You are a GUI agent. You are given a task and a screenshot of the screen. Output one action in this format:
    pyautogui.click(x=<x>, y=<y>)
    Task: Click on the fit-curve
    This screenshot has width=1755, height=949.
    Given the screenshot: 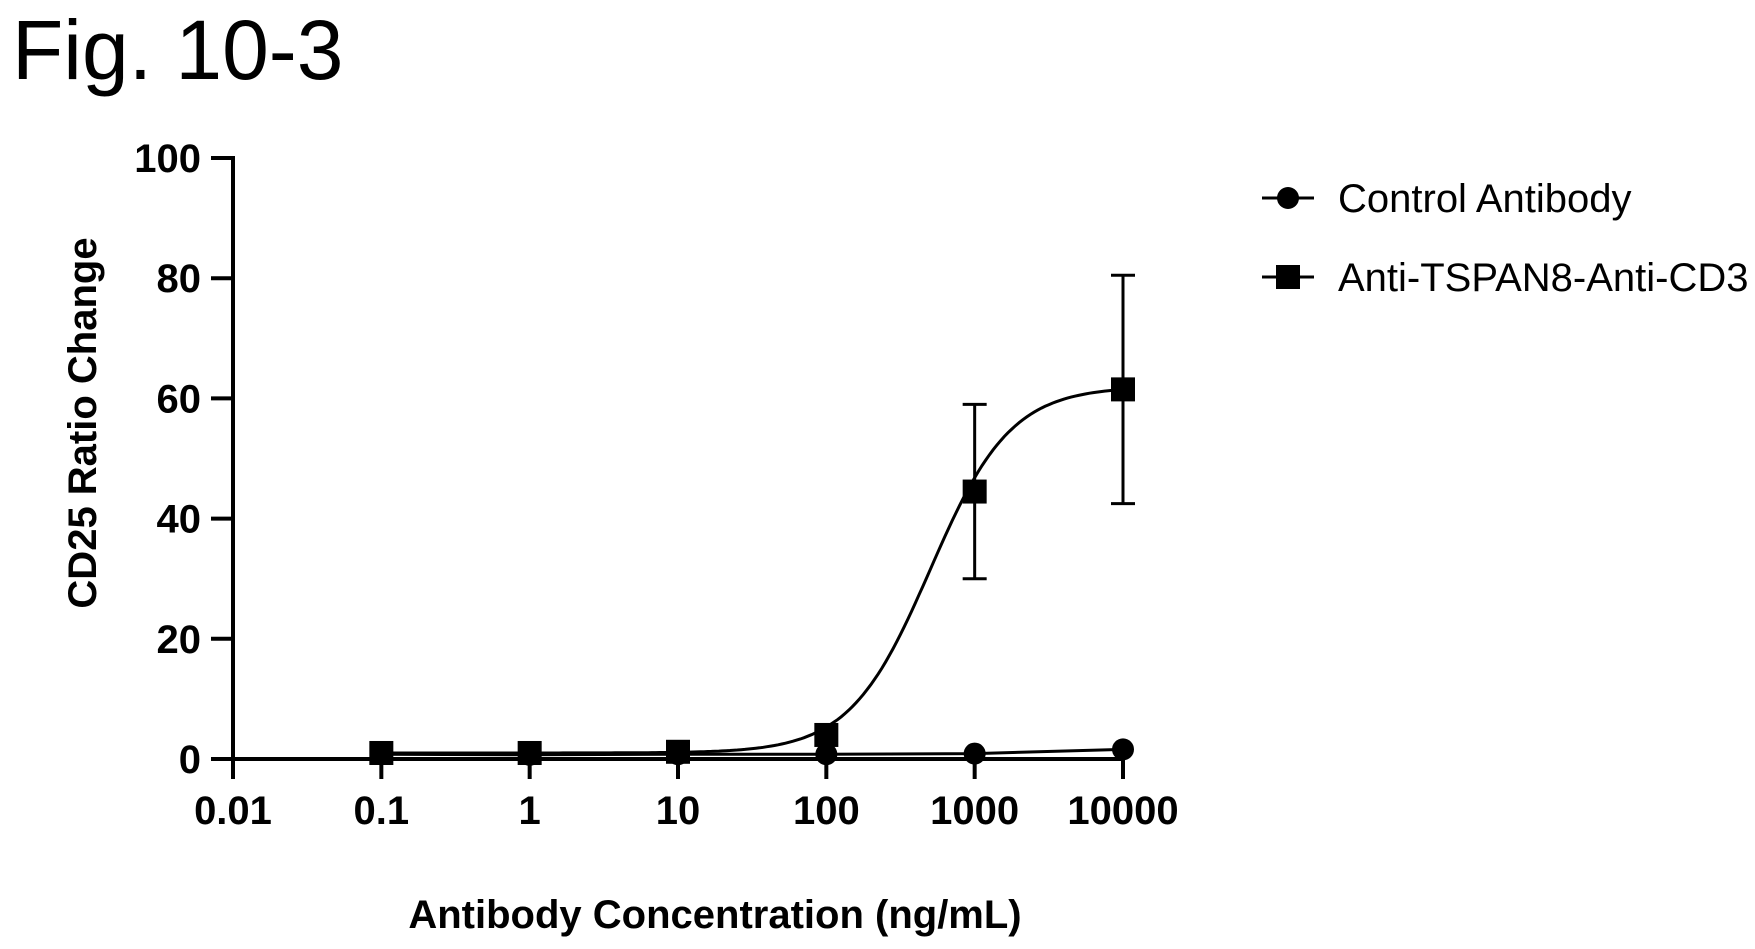 What is the action you would take?
    pyautogui.click(x=752, y=752)
    